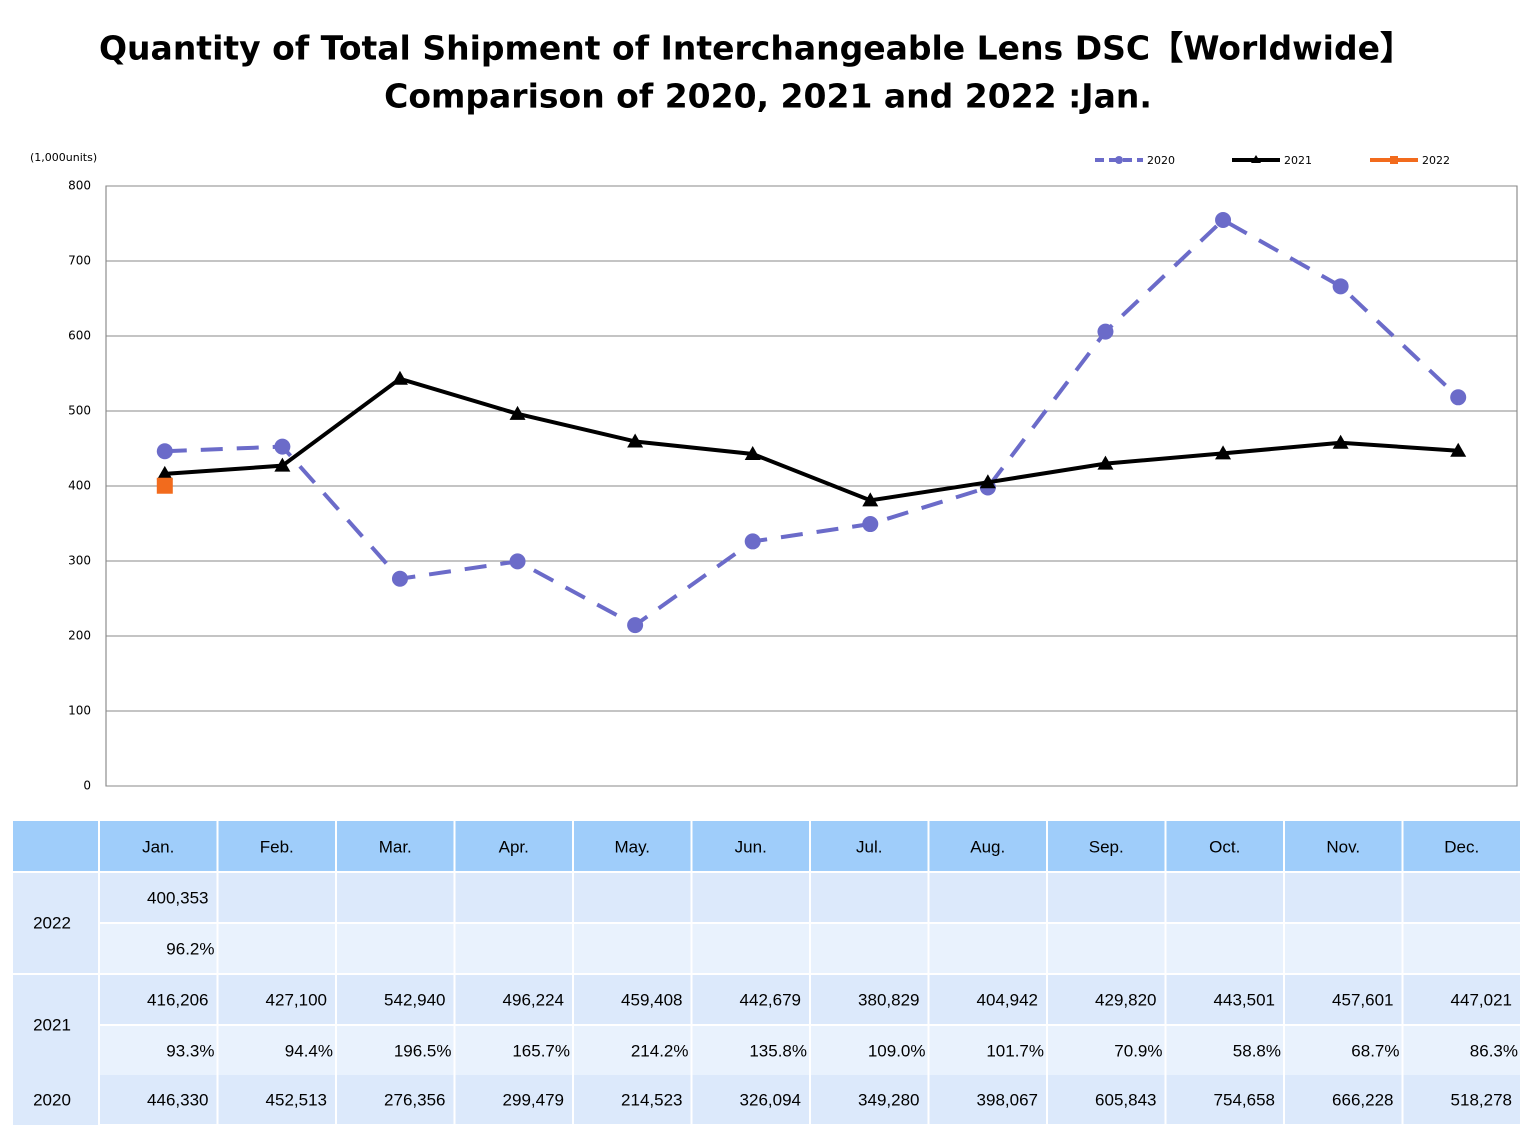 This screenshot has height=1138, width=1536. I want to click on table-header: Dec., so click(1461, 846).